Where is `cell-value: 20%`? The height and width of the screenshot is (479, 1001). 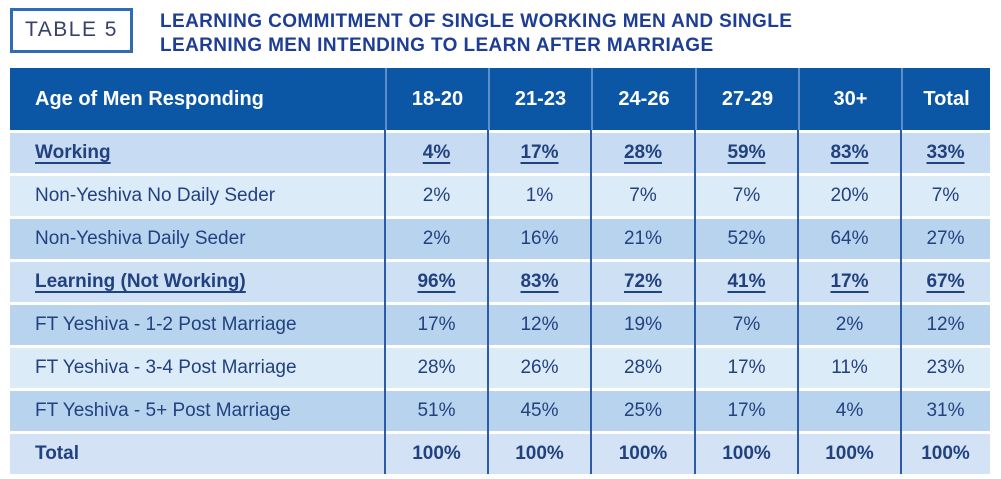
cell-value: 20% is located at coordinates (849, 195).